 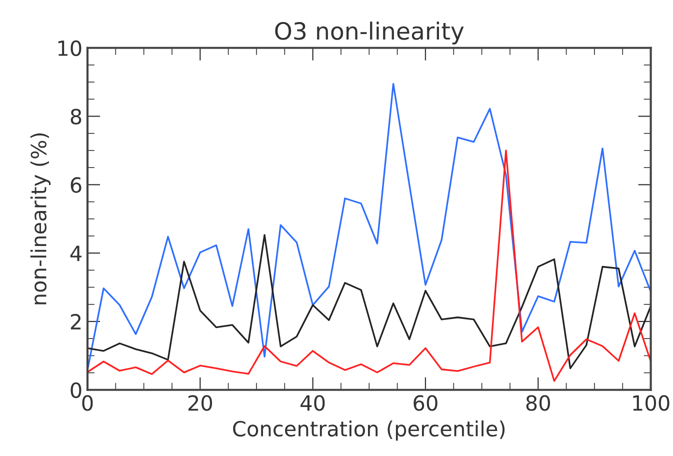 What do you see at coordinates (76, 116) in the screenshot?
I see `y-tick-label: 8` at bounding box center [76, 116].